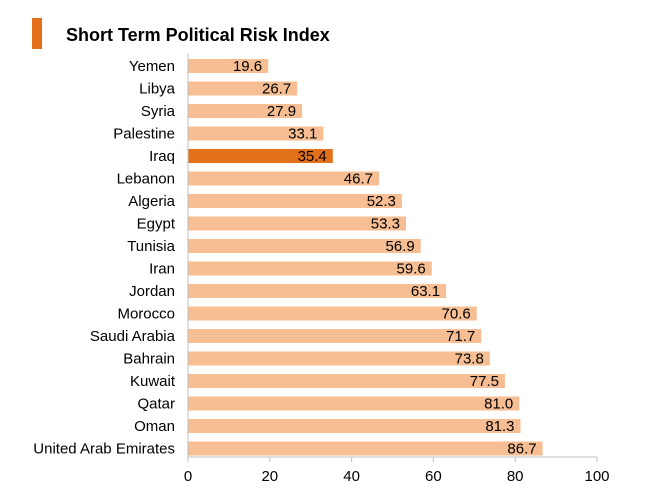 The image size is (653, 499). Describe the element at coordinates (381, 201) in the screenshot. I see `data-label: 52.3` at that location.